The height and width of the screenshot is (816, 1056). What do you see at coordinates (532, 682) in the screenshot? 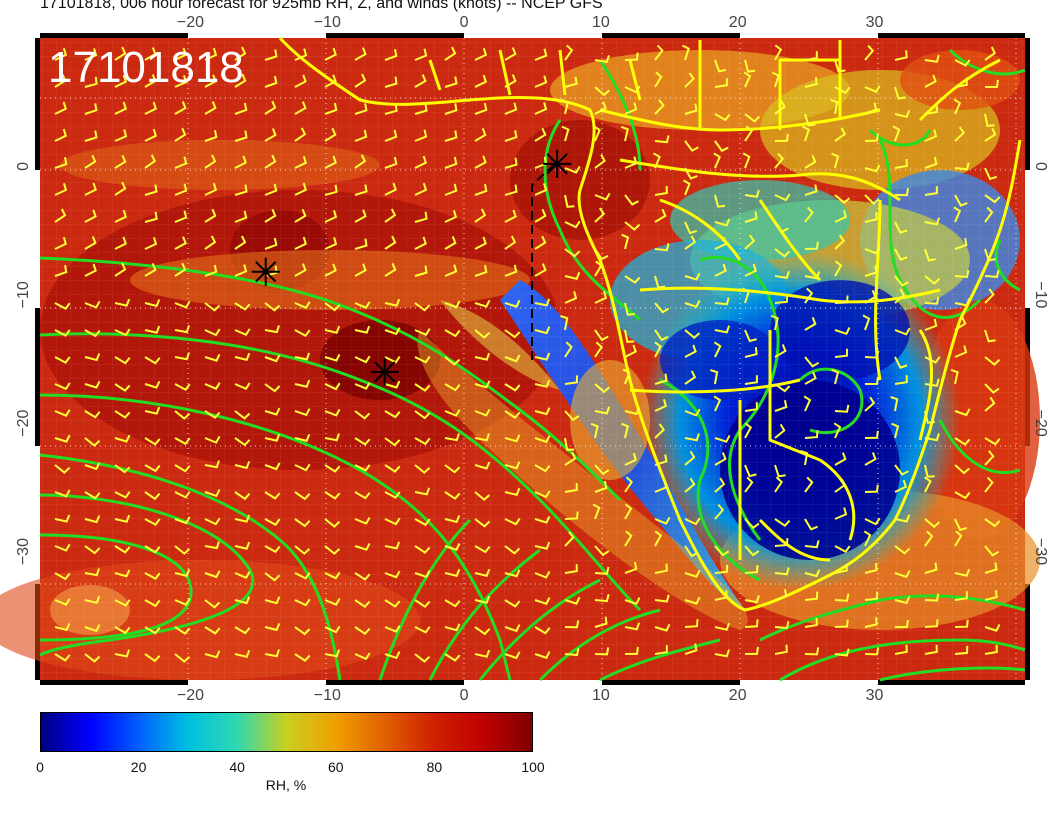
I see `bottom-tick-bar` at bounding box center [532, 682].